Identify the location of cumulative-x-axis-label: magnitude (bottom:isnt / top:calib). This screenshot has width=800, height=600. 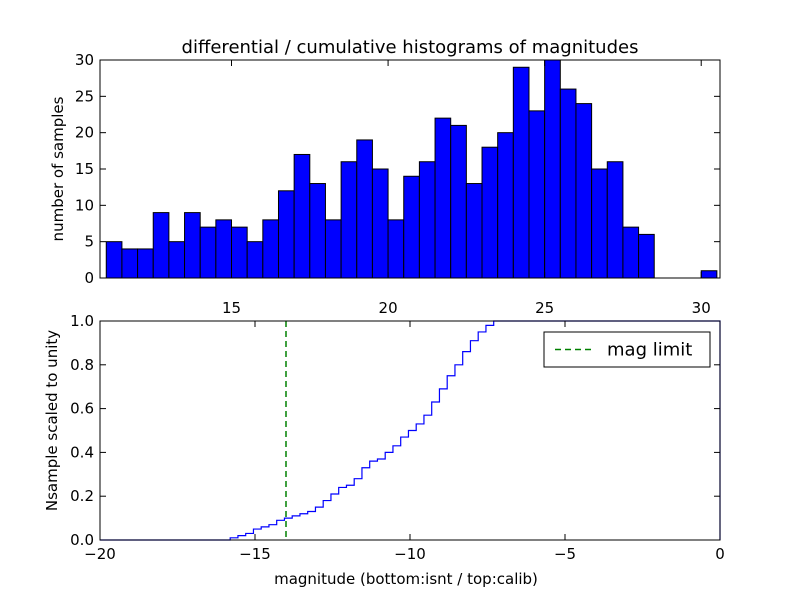
(406, 579).